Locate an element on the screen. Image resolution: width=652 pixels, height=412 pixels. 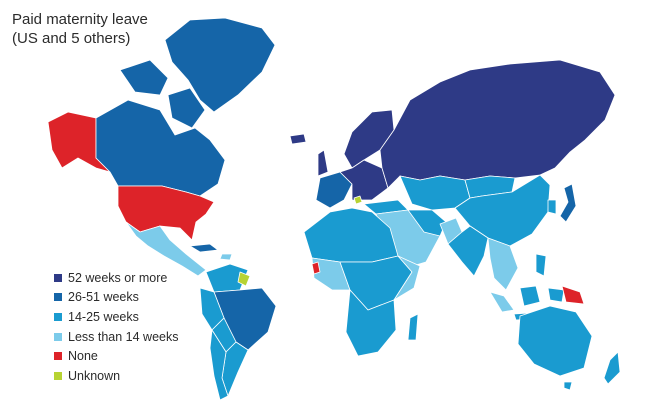
region-greenland is located at coordinates (220, 65).